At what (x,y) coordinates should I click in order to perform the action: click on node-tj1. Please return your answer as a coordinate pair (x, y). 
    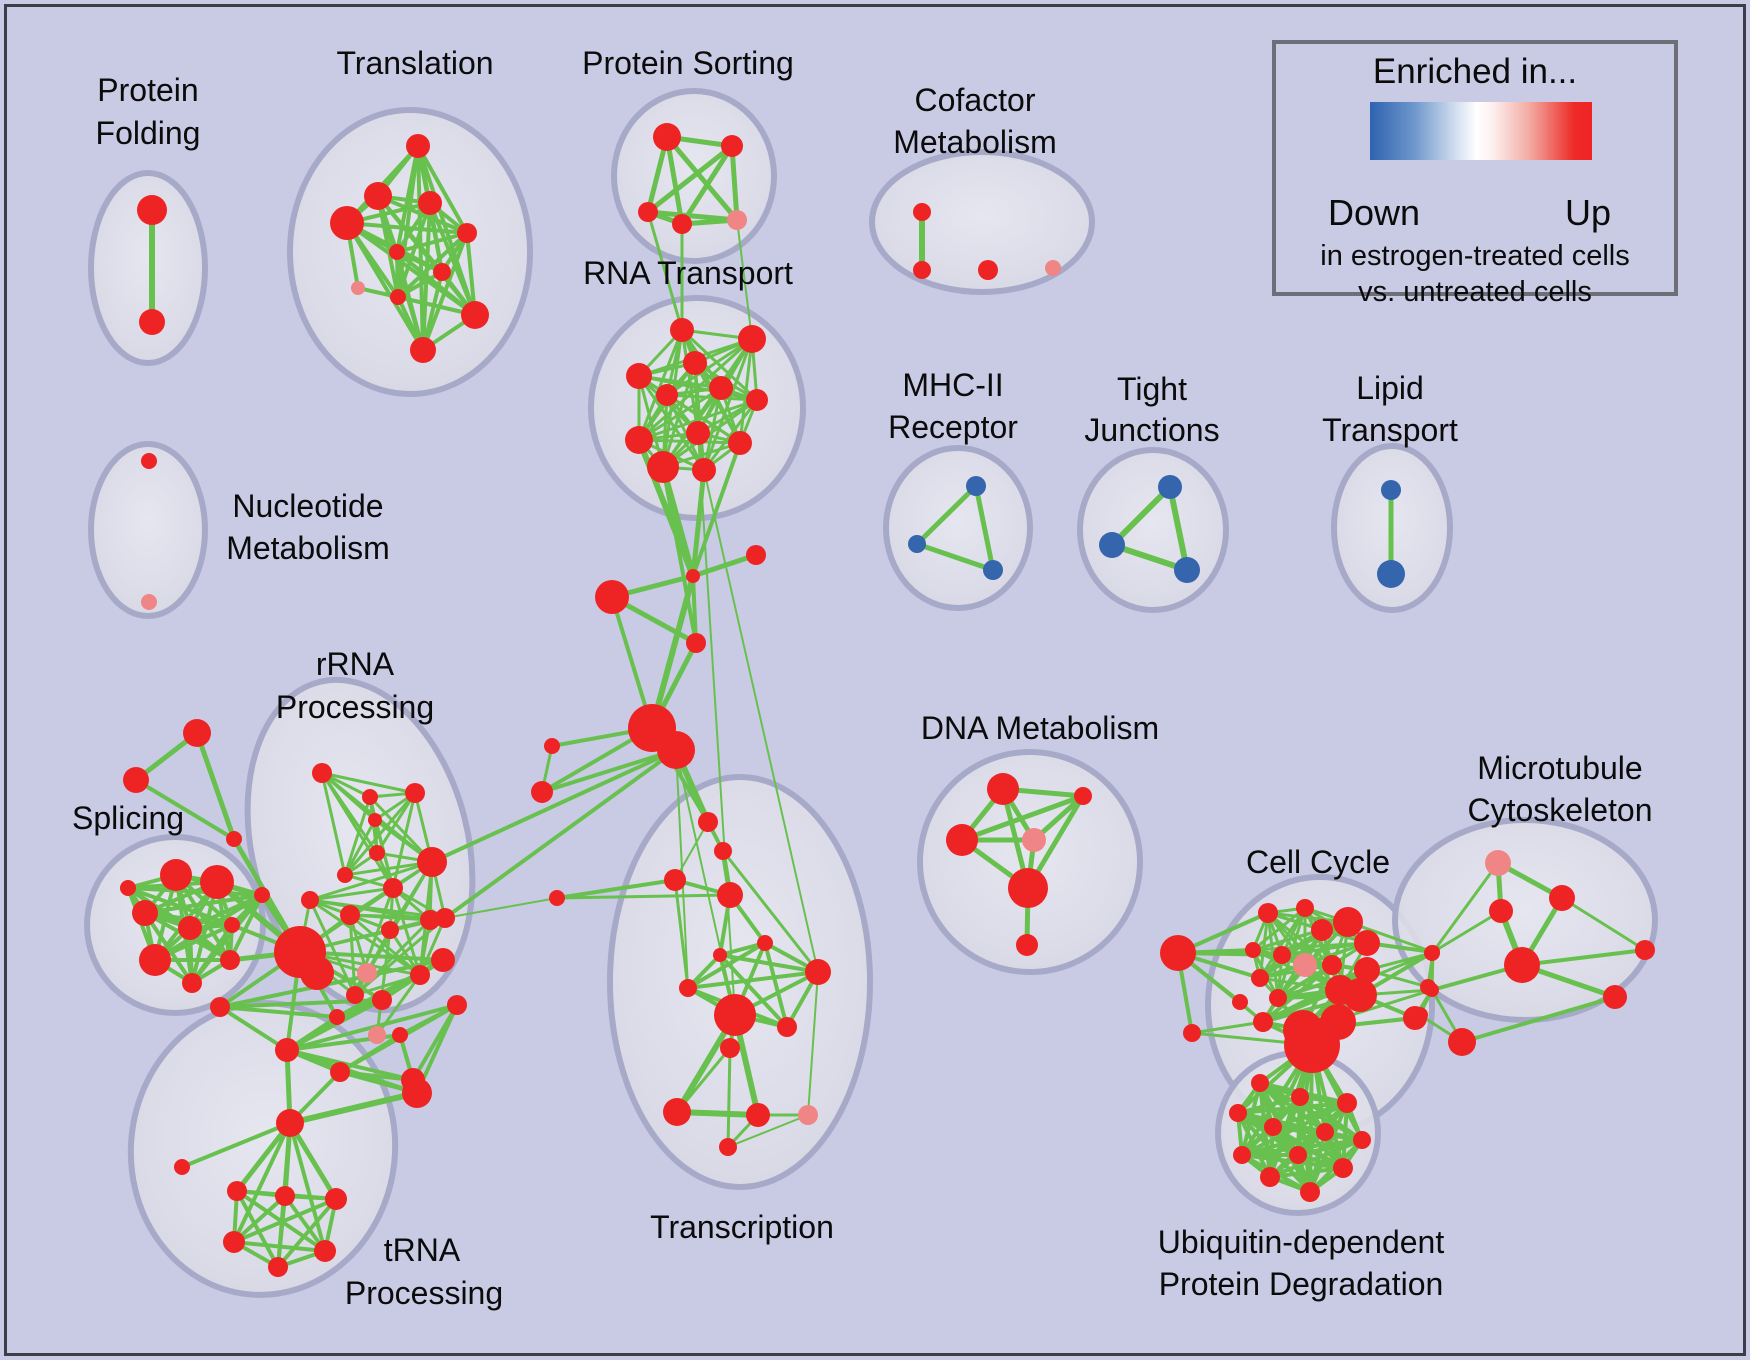
    Looking at the image, I should click on (1170, 487).